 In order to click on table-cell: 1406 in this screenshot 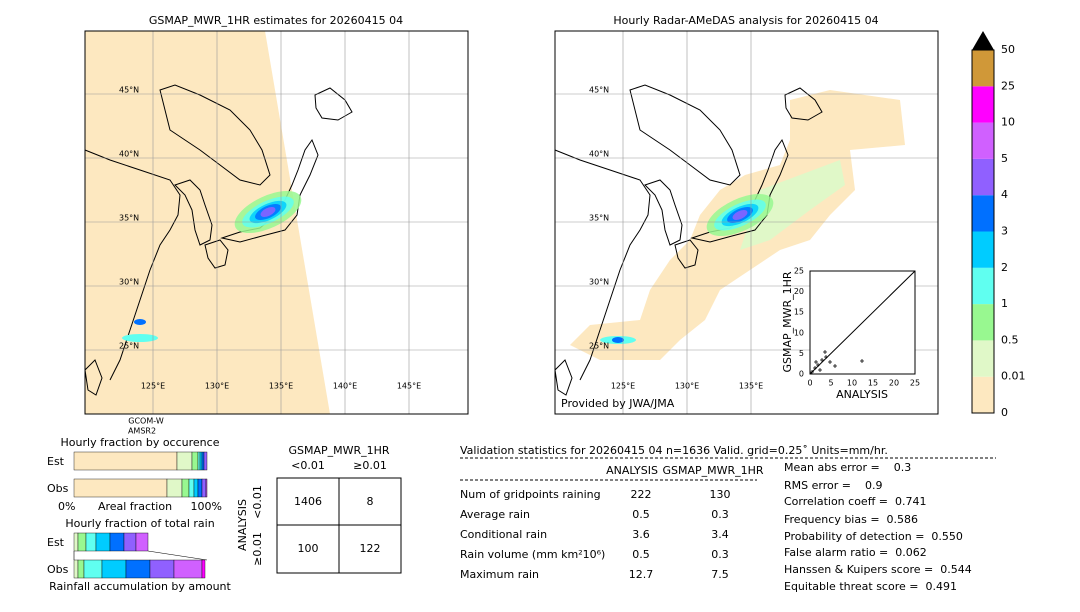, I will do `click(308, 501)`.